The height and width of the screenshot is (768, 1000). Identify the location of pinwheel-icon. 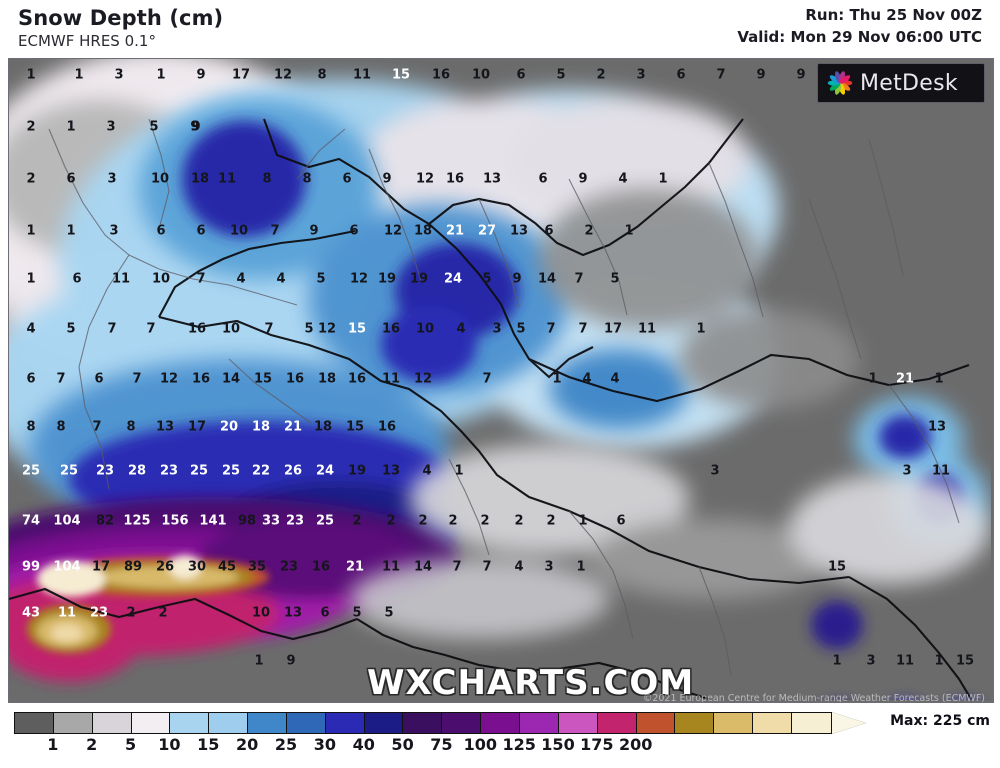
(840, 83).